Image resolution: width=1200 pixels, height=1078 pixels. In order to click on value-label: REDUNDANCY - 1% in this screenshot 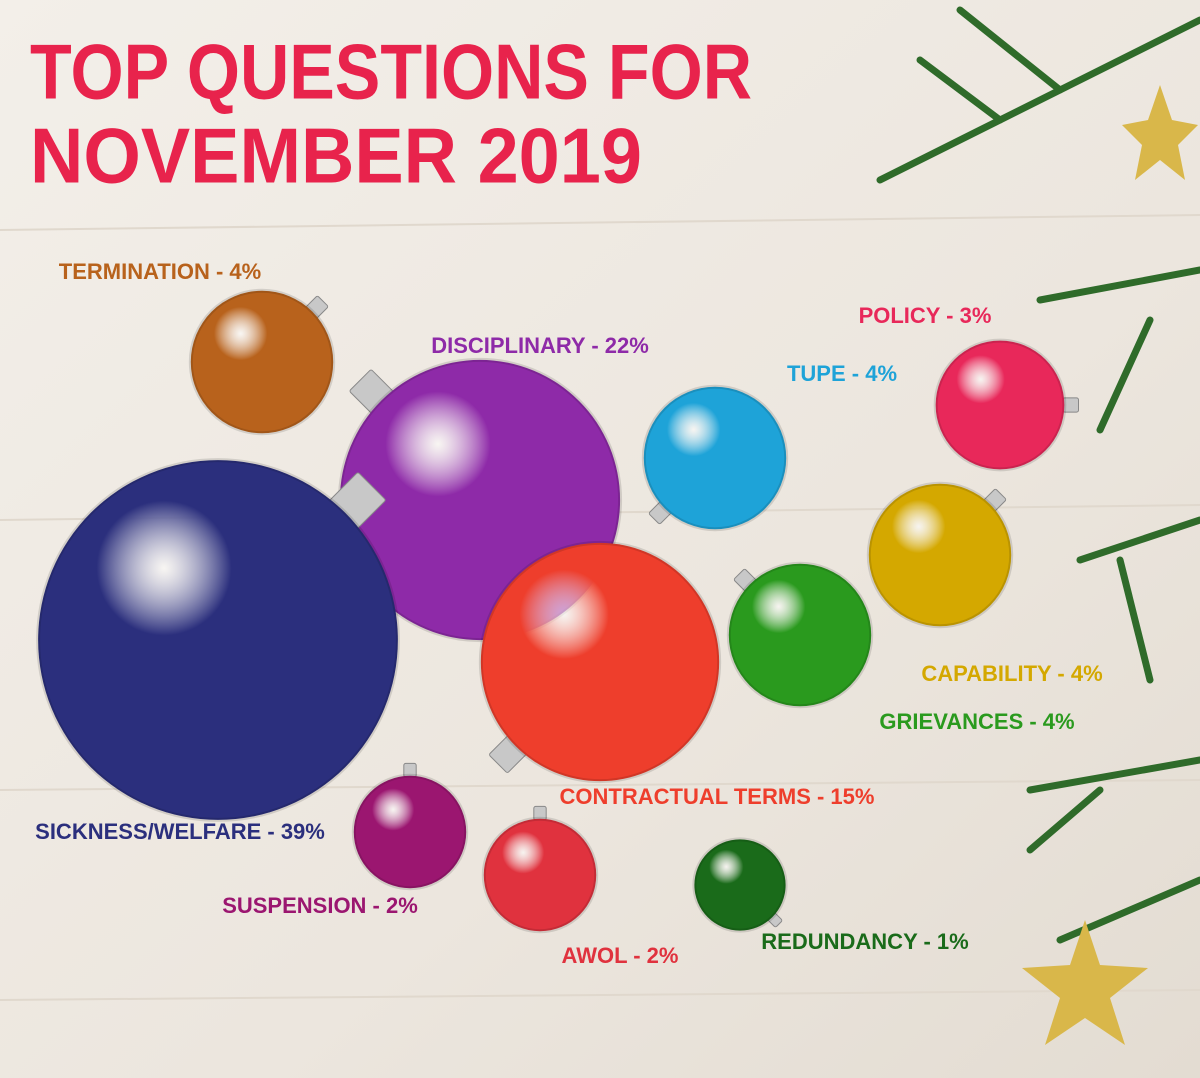, I will do `click(864, 941)`.